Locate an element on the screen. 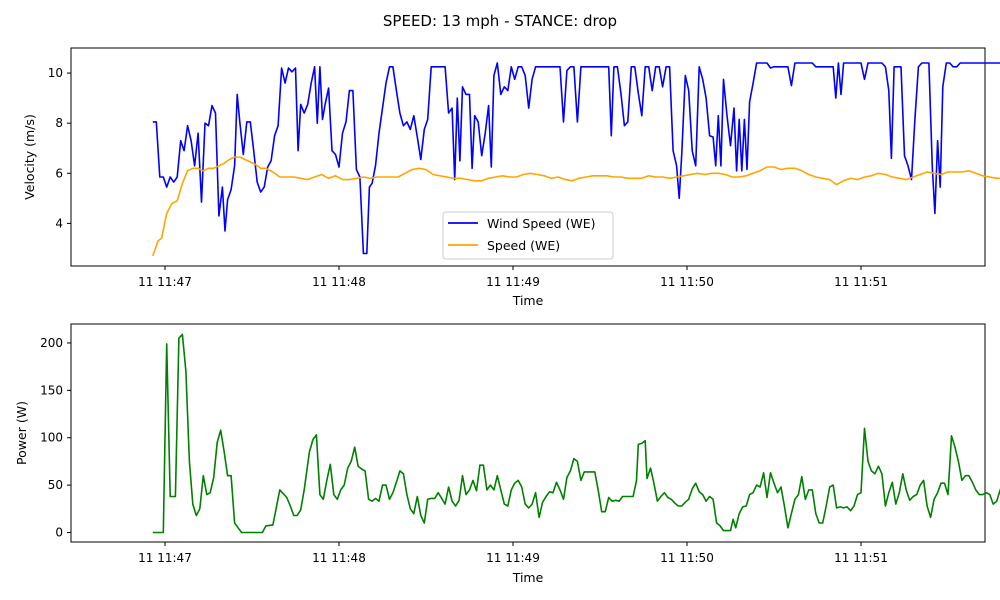 This screenshot has height=600, width=1000. power-x-axis-label: Time is located at coordinates (528, 577).